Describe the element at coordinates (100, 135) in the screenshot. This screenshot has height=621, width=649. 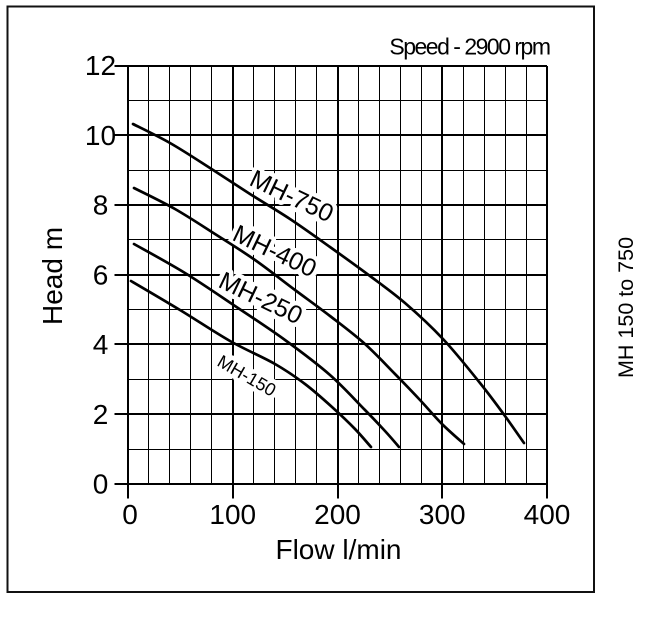
I see `svg-text: 10` at that location.